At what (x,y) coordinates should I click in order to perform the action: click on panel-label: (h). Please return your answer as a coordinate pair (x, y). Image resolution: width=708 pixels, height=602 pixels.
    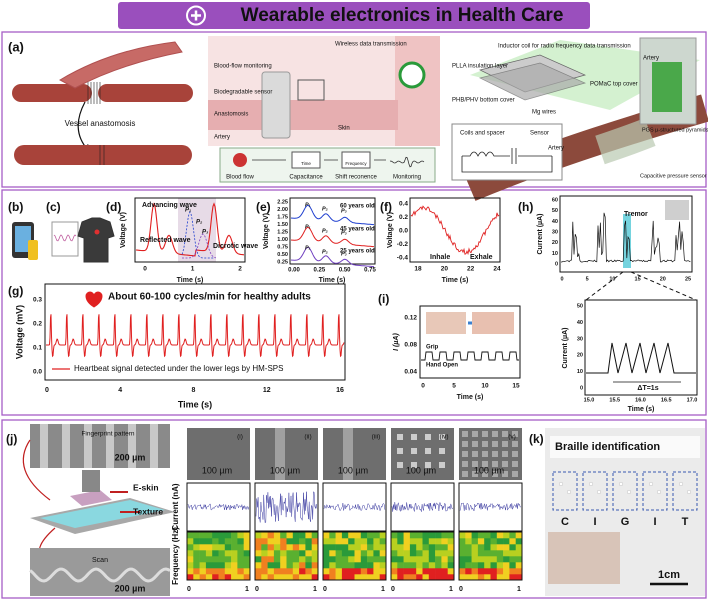
    Looking at the image, I should click on (525, 207).